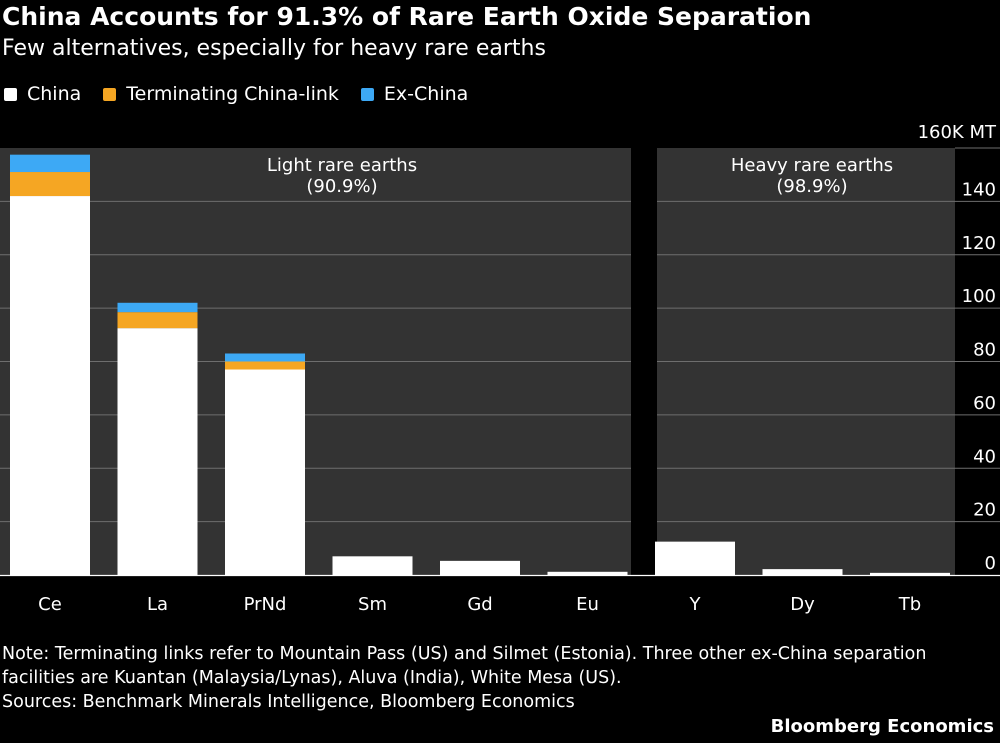 Image resolution: width=1000 pixels, height=743 pixels. I want to click on bar-prnd-terminating-china-link, so click(265, 365).